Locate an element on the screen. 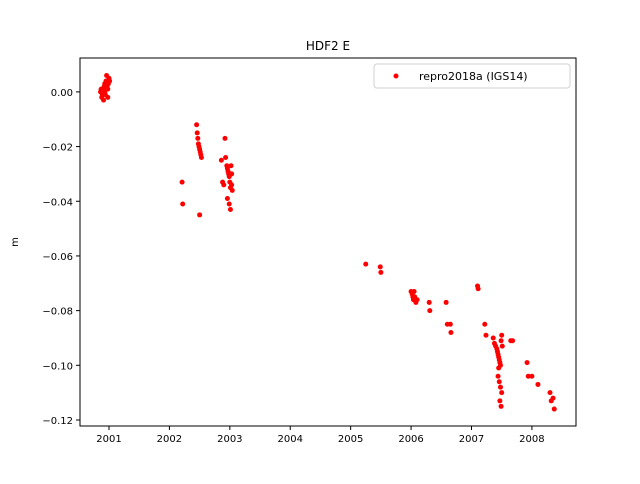 The height and width of the screenshot is (484, 640). x-tick-label: 2004 is located at coordinates (290, 439).